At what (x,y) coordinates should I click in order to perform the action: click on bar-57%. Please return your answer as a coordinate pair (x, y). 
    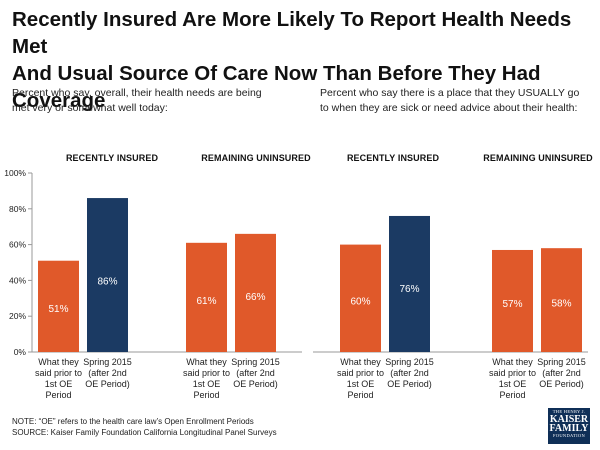
    Looking at the image, I should click on (512, 300).